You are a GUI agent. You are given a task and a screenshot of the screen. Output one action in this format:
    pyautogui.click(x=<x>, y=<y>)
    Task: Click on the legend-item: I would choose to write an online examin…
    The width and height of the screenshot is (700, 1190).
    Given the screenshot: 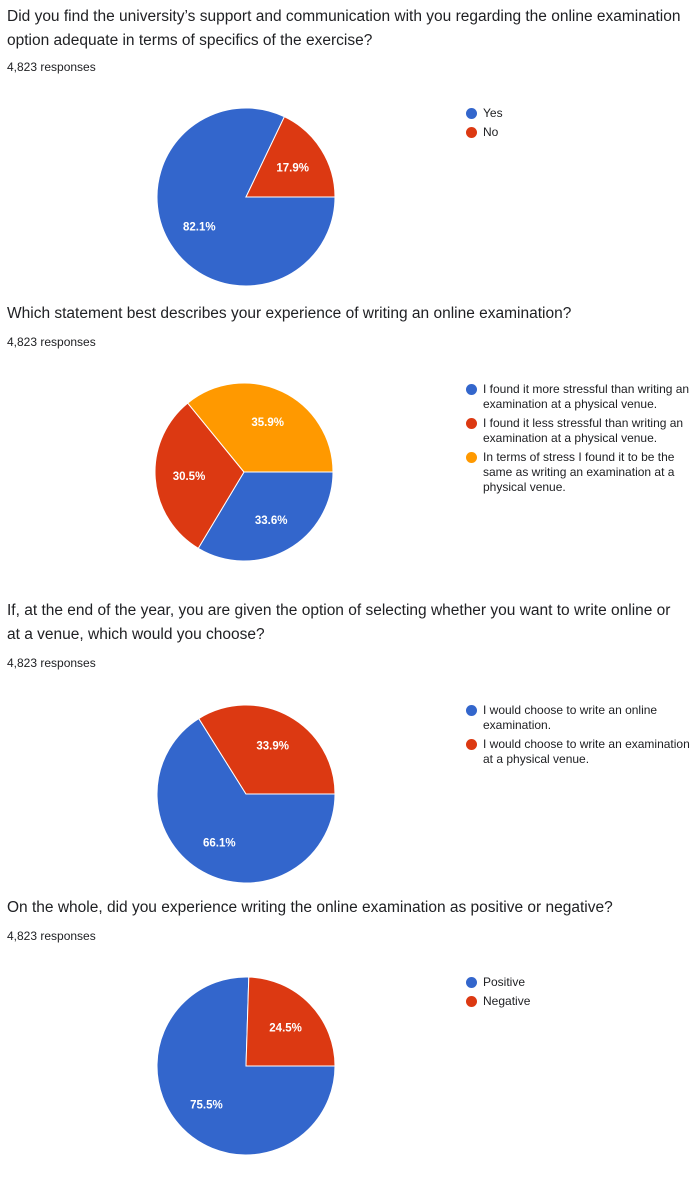 What is the action you would take?
    pyautogui.click(x=581, y=718)
    